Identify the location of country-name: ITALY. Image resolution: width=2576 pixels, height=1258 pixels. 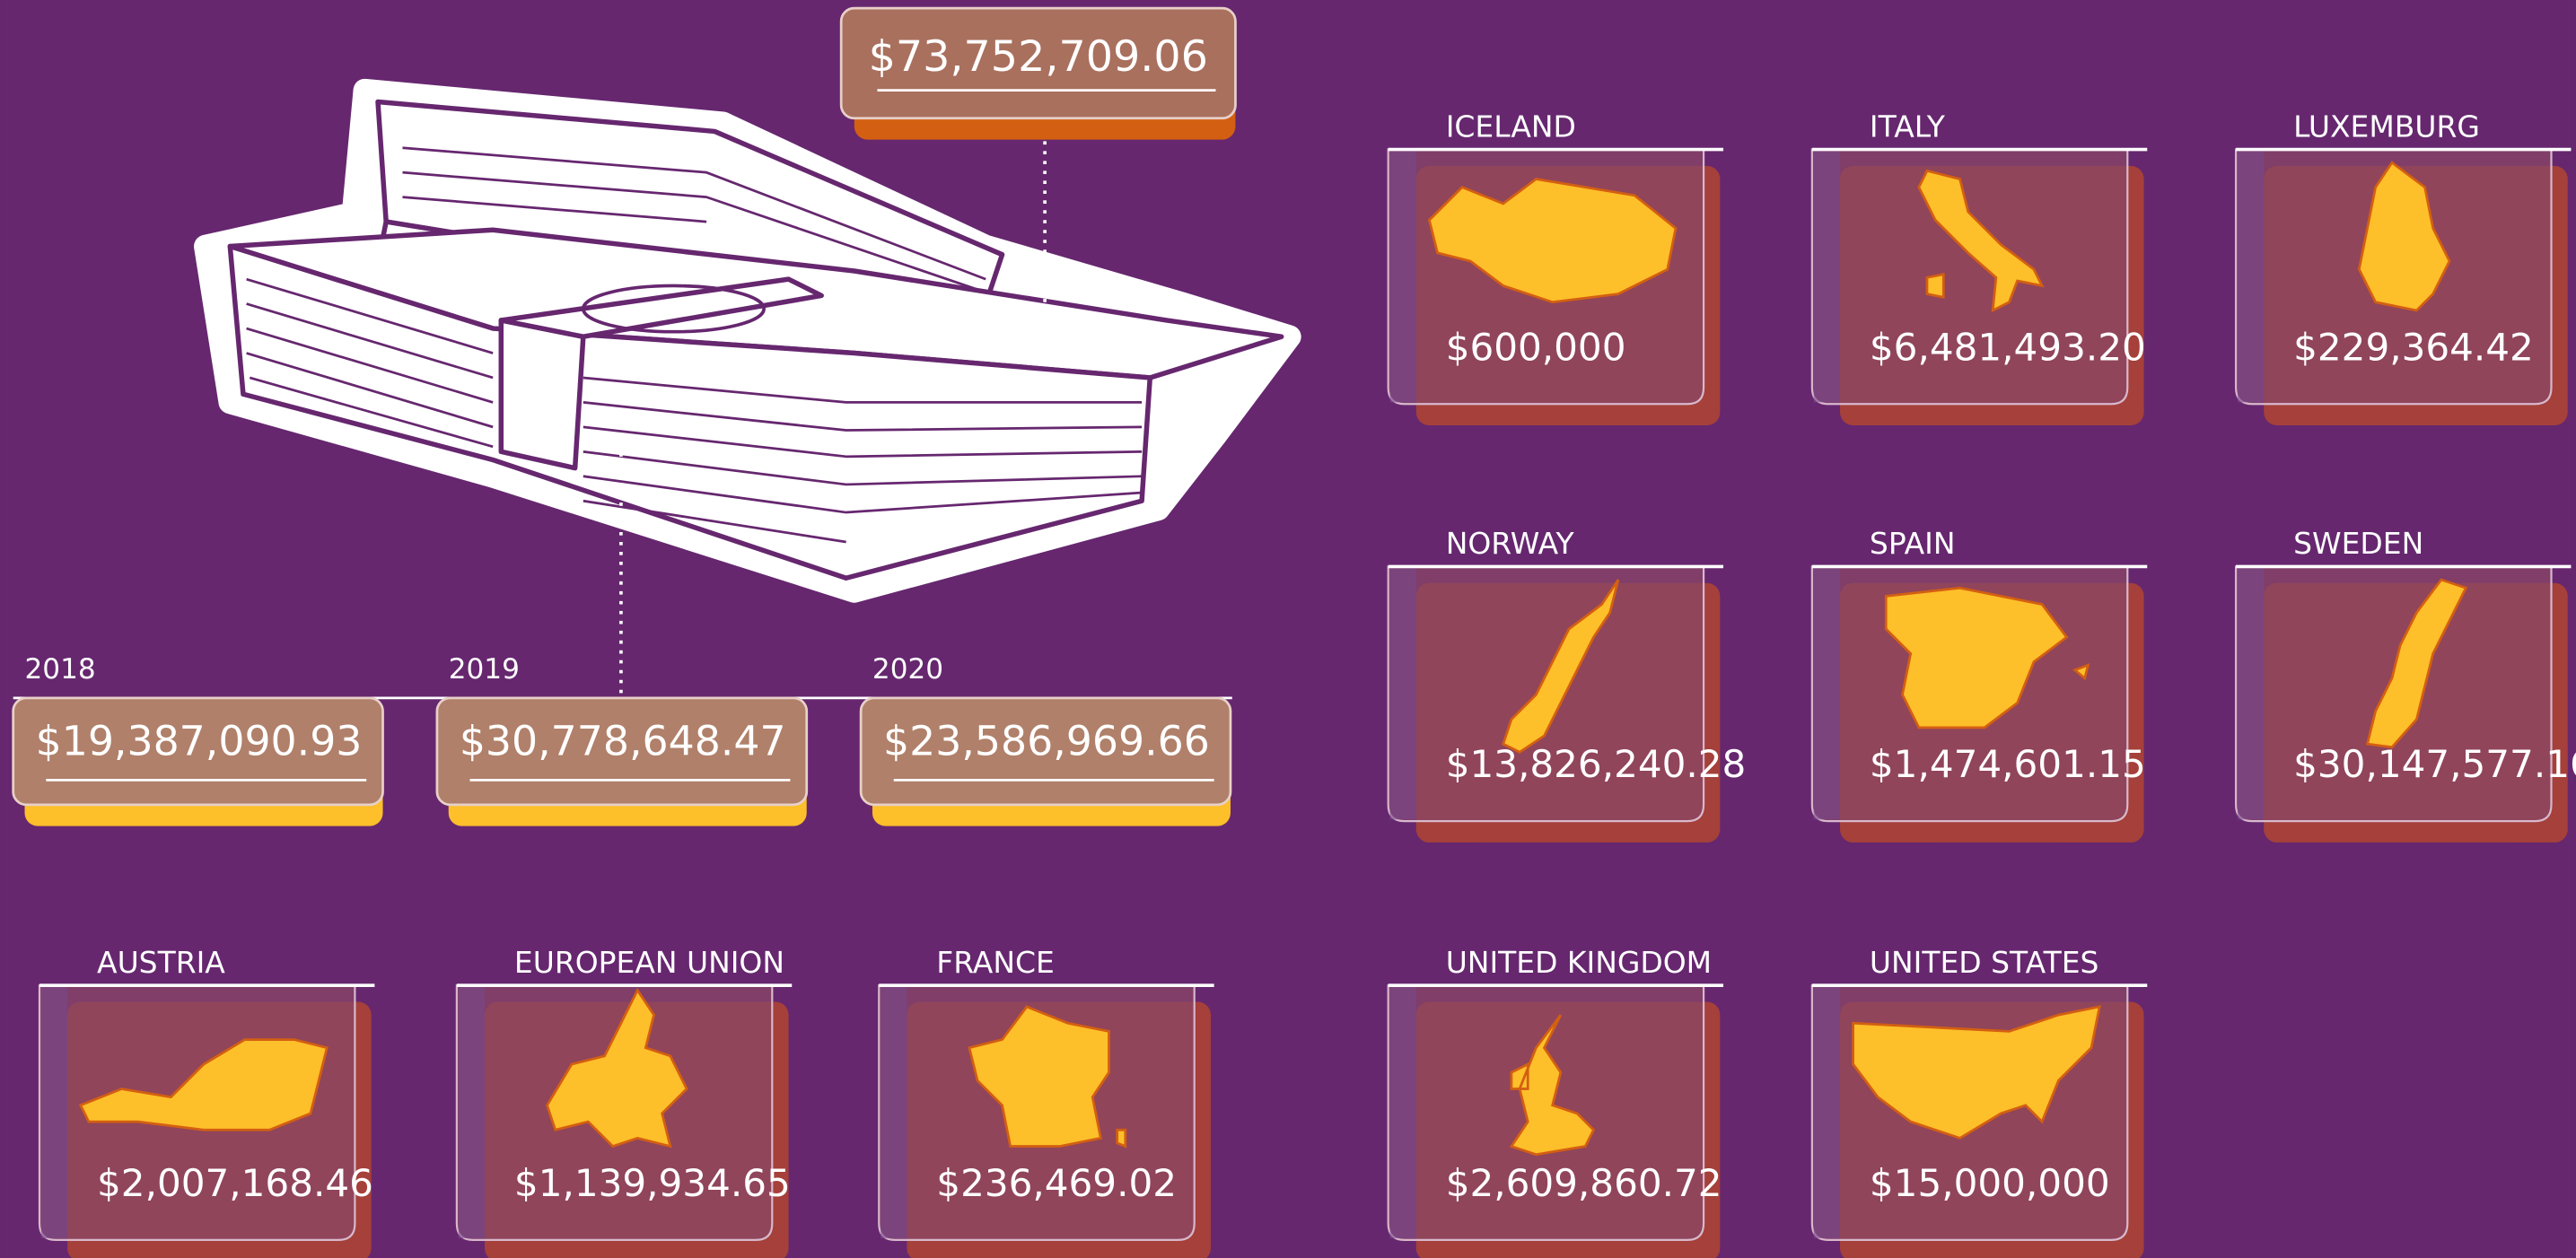
(1908, 127).